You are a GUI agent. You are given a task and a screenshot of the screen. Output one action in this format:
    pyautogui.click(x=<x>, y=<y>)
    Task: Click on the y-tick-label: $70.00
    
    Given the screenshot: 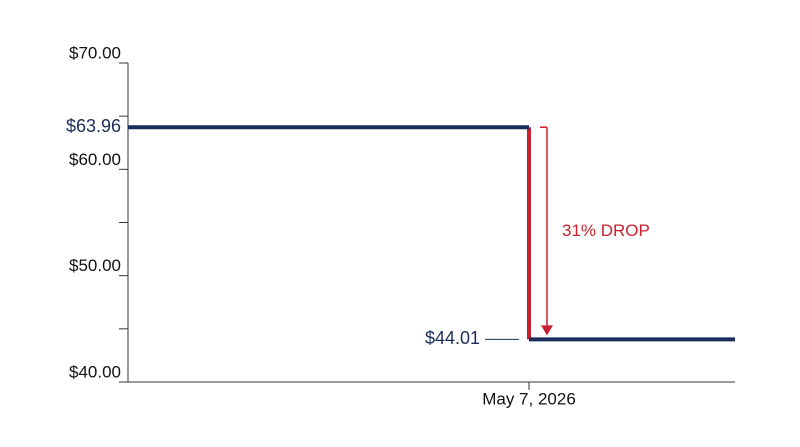 What is the action you would take?
    pyautogui.click(x=95, y=52)
    